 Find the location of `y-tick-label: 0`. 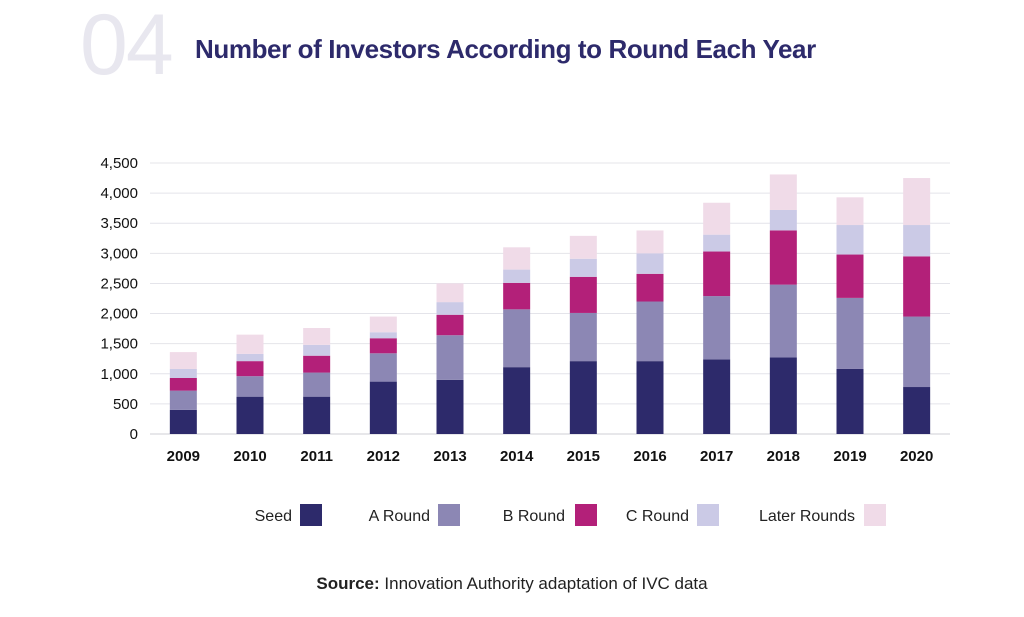

y-tick-label: 0 is located at coordinates (134, 434).